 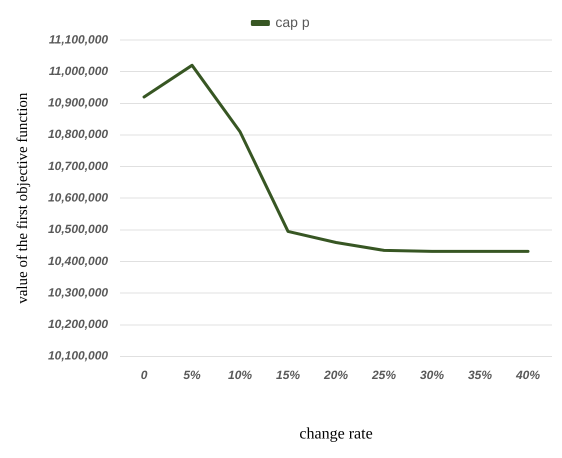 What do you see at coordinates (78, 134) in the screenshot?
I see `y-tick-label: 10,800,000` at bounding box center [78, 134].